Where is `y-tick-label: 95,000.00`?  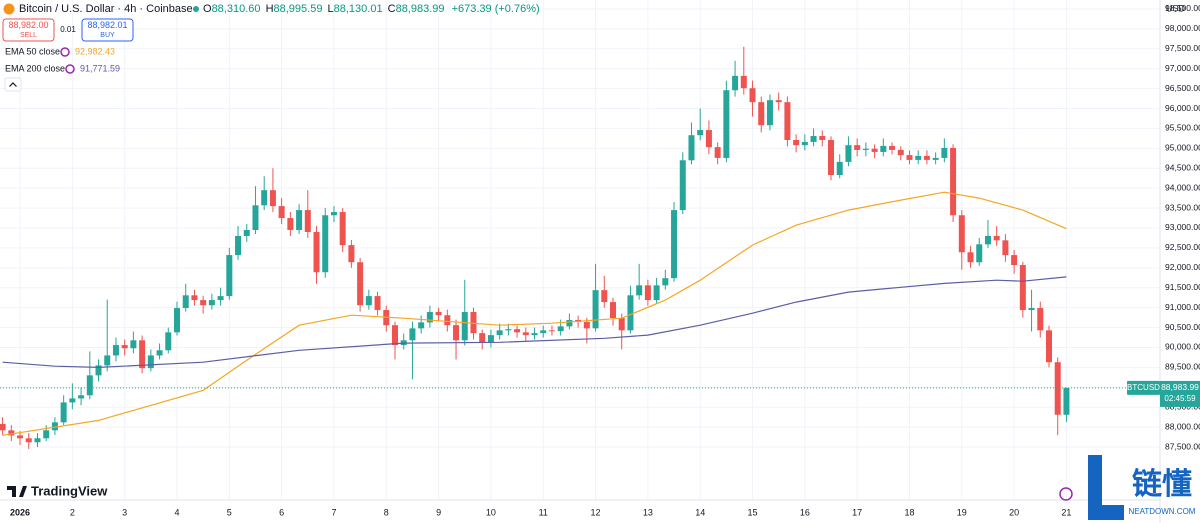
y-tick-label: 95,000.00 is located at coordinates (1182, 148).